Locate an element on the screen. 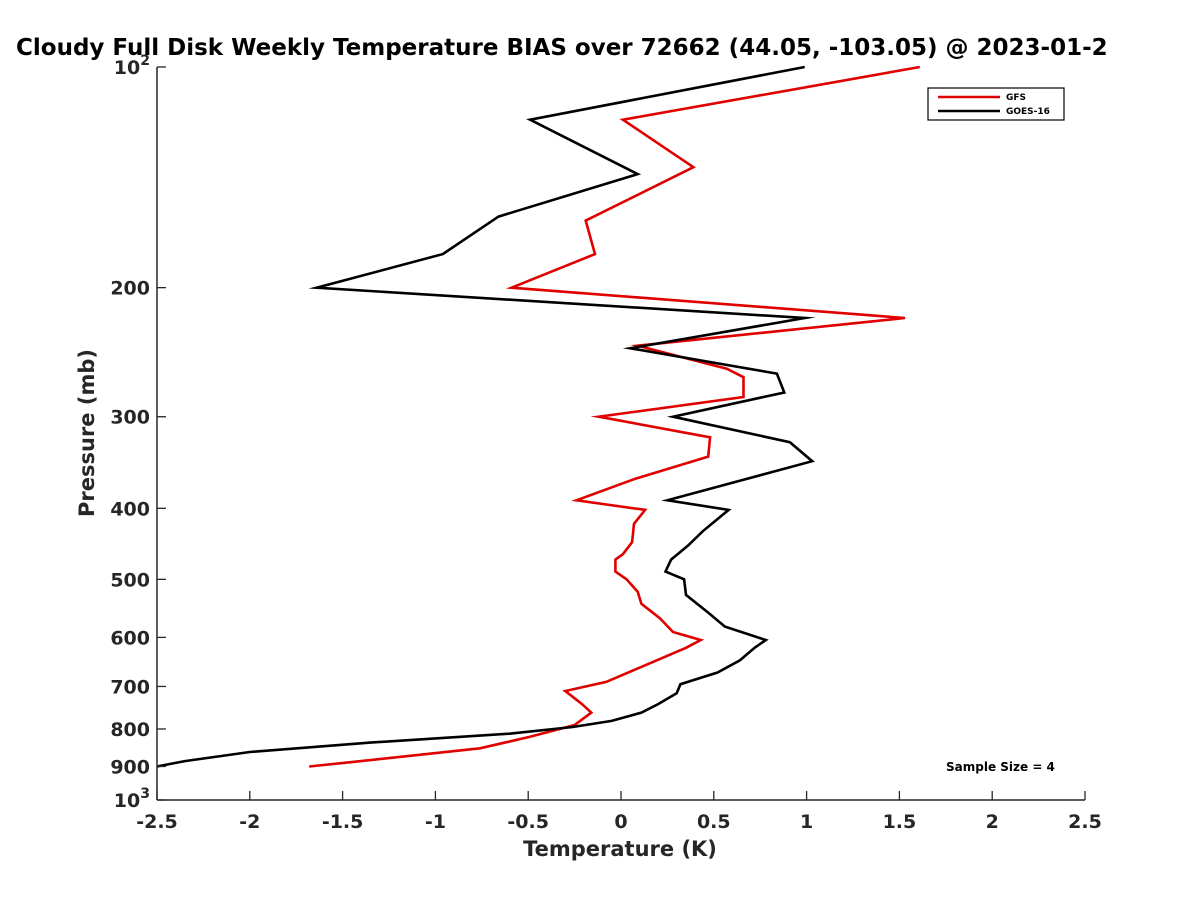  x-tick-label: 0 is located at coordinates (620, 822).